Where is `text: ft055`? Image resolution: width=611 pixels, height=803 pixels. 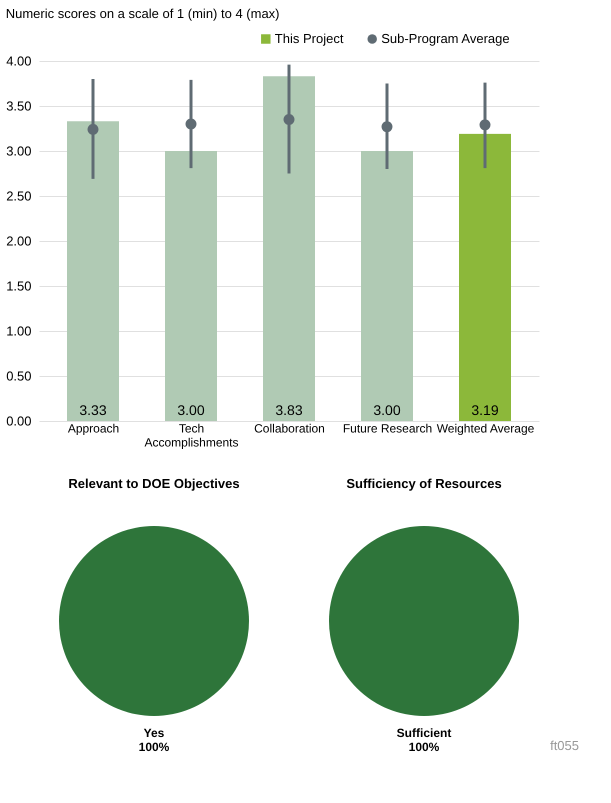
text: ft055 is located at coordinates (564, 745).